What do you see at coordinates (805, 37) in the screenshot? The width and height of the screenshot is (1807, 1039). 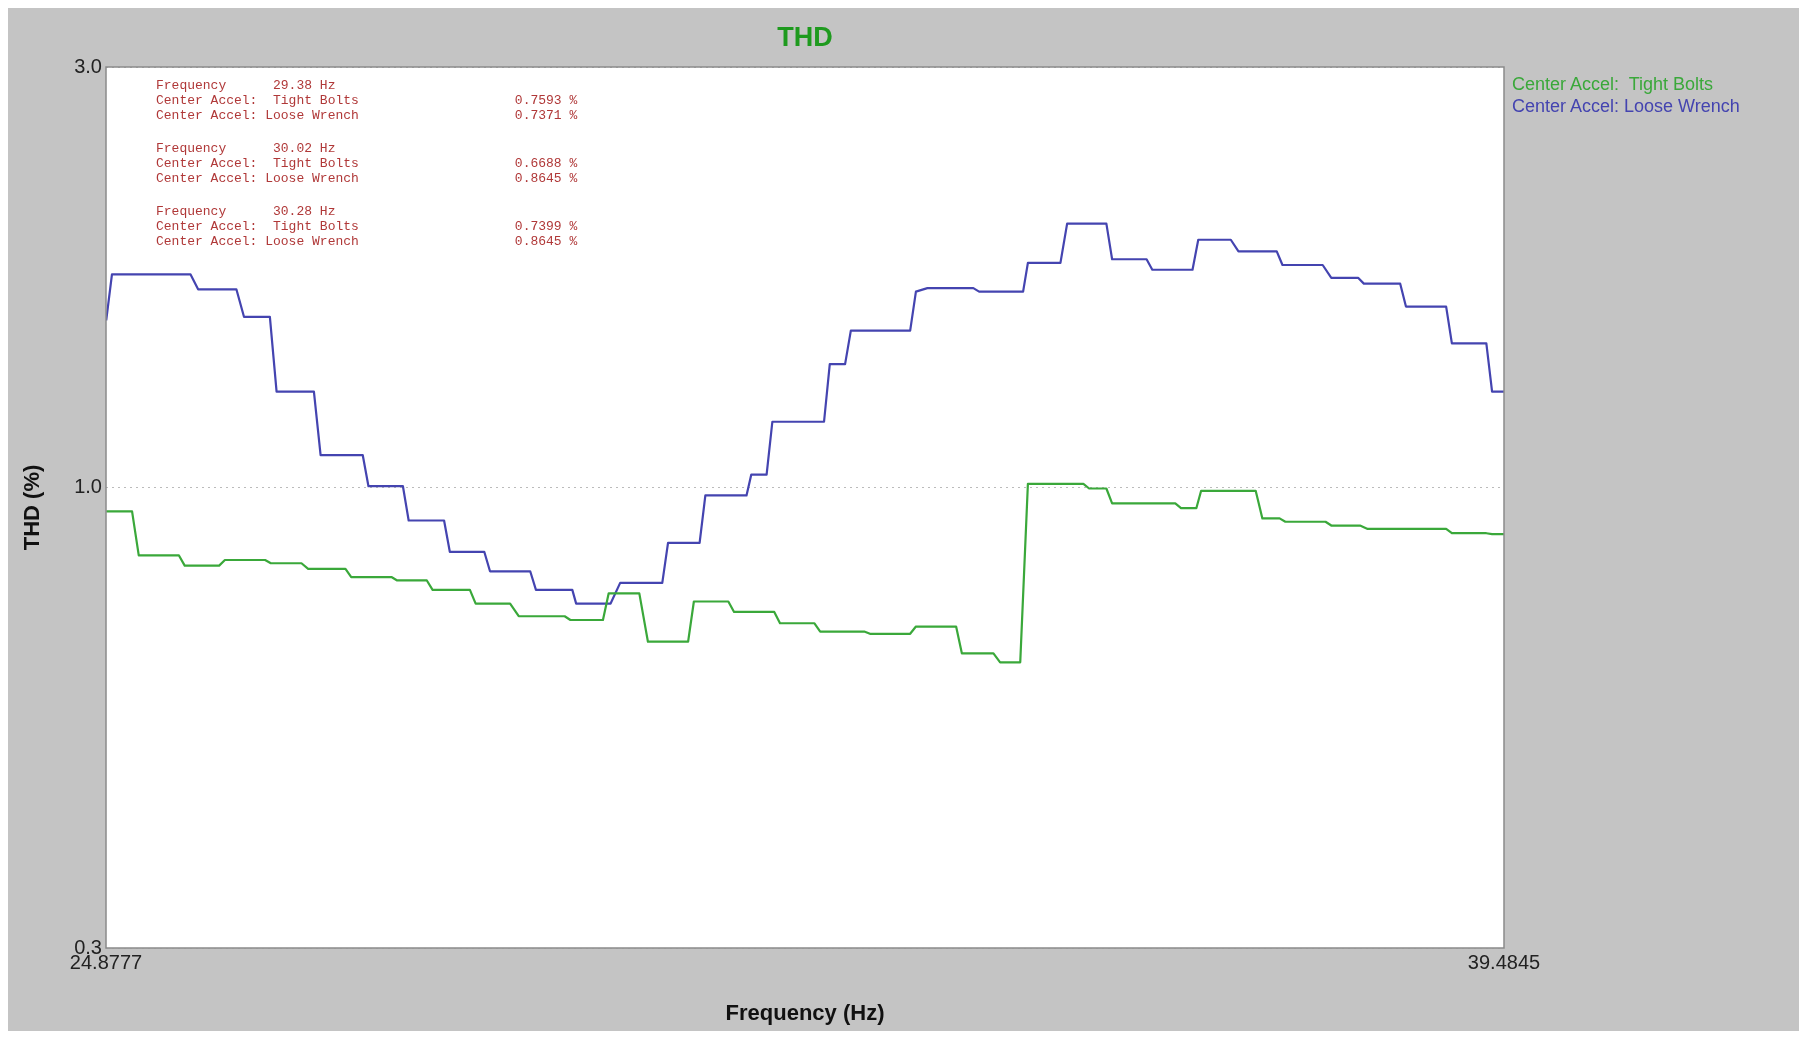 I see `chart-title: THD` at bounding box center [805, 37].